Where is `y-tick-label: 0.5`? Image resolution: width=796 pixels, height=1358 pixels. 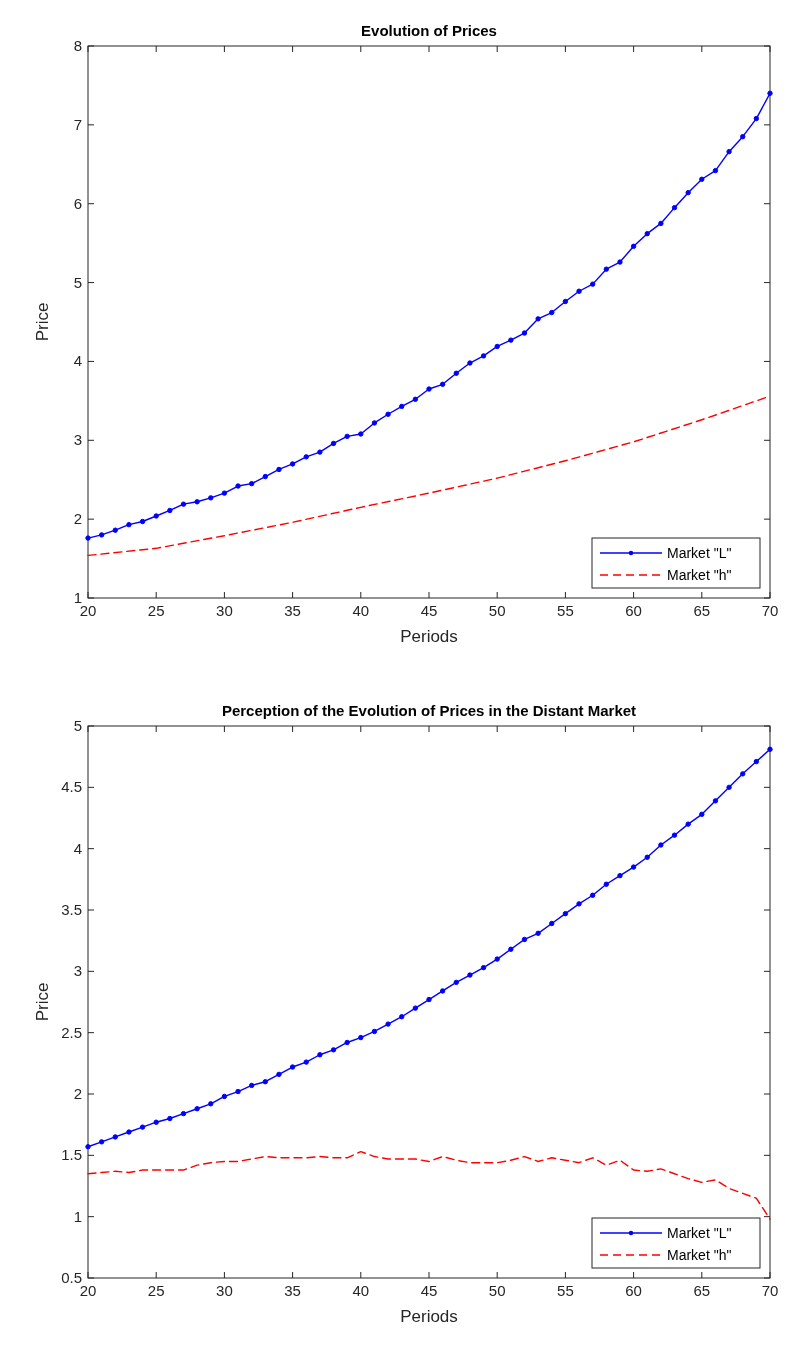
y-tick-label: 0.5 is located at coordinates (71, 1277).